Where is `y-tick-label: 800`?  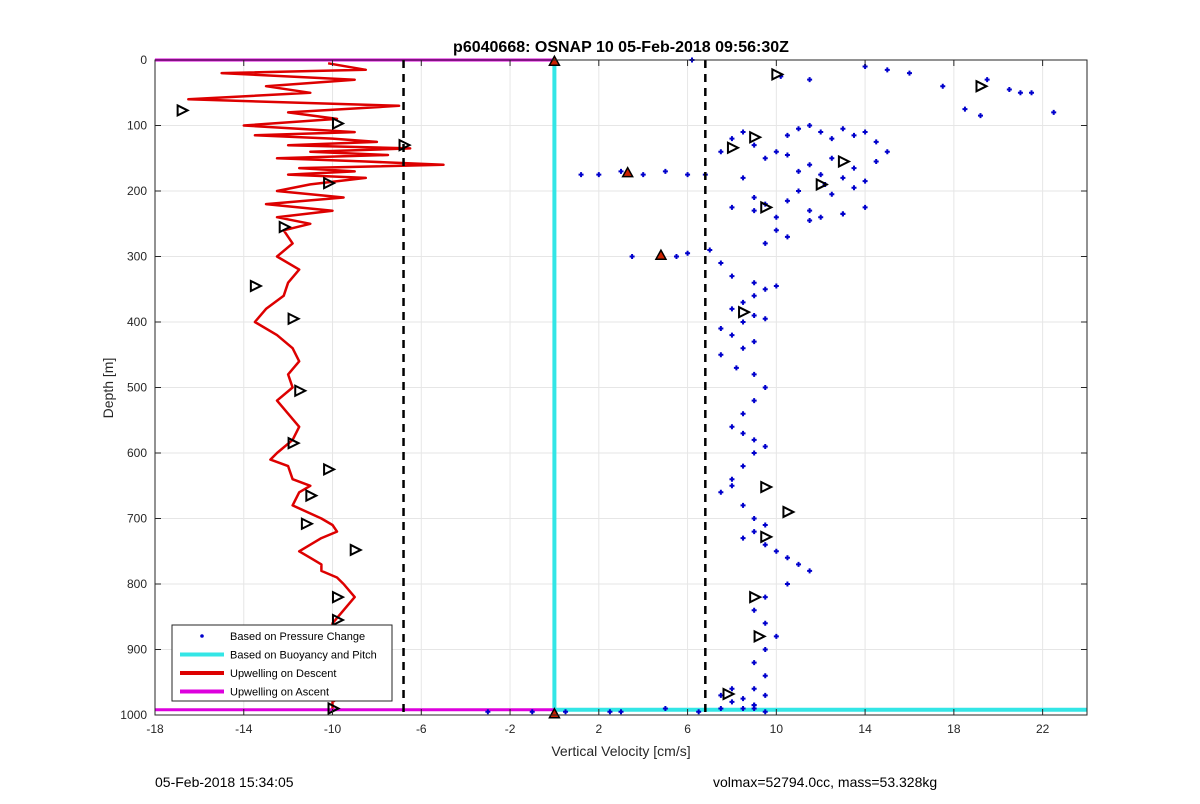
y-tick-label: 800 is located at coordinates (137, 584).